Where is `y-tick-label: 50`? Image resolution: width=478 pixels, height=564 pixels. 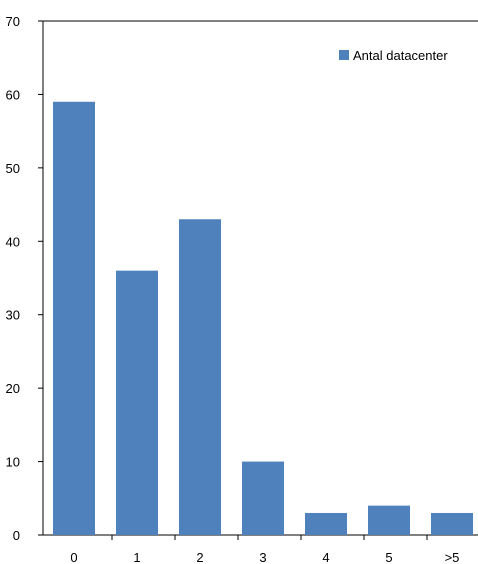 y-tick-label: 50 is located at coordinates (13, 168).